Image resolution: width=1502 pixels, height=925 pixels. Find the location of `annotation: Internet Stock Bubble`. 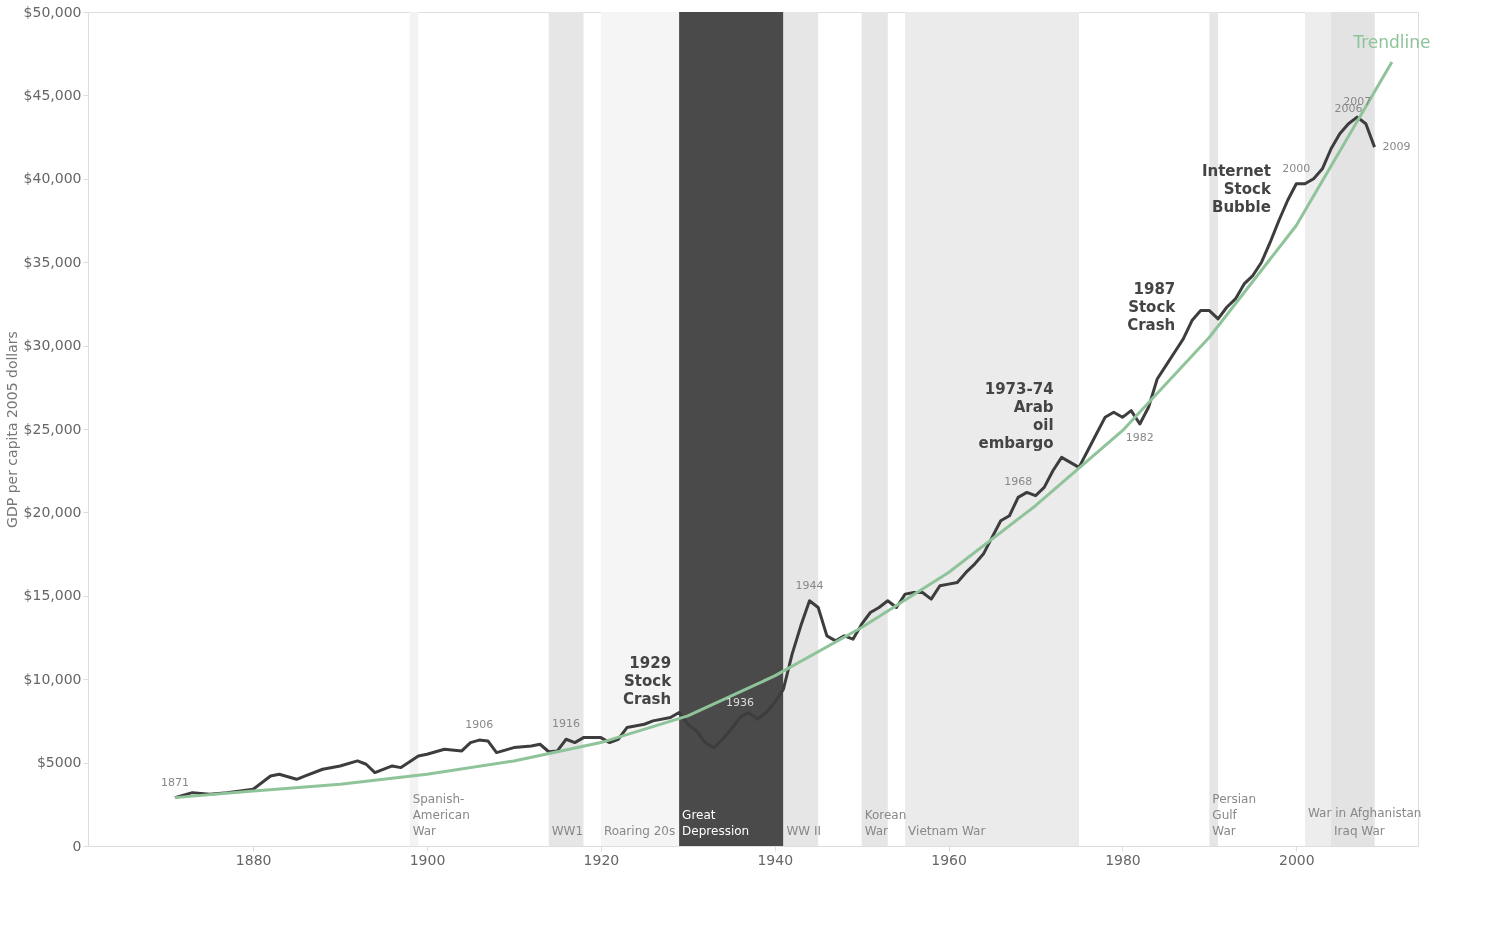

annotation: Internet Stock Bubble is located at coordinates (1236, 188).